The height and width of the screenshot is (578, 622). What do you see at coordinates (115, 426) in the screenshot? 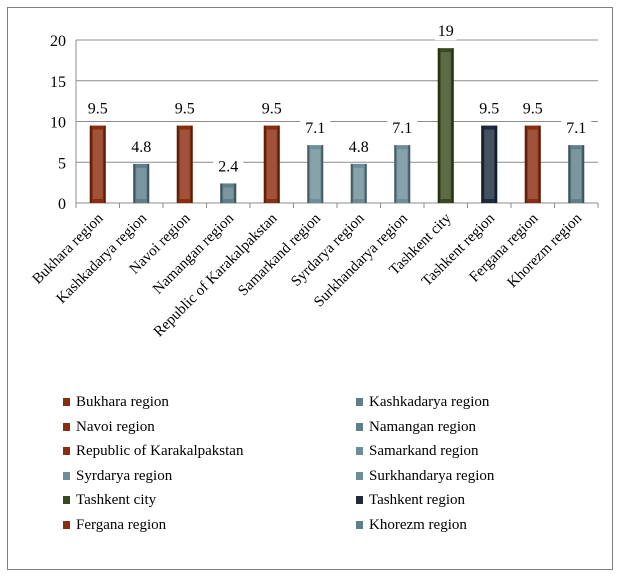
I see `legend-label: Navoi region` at bounding box center [115, 426].